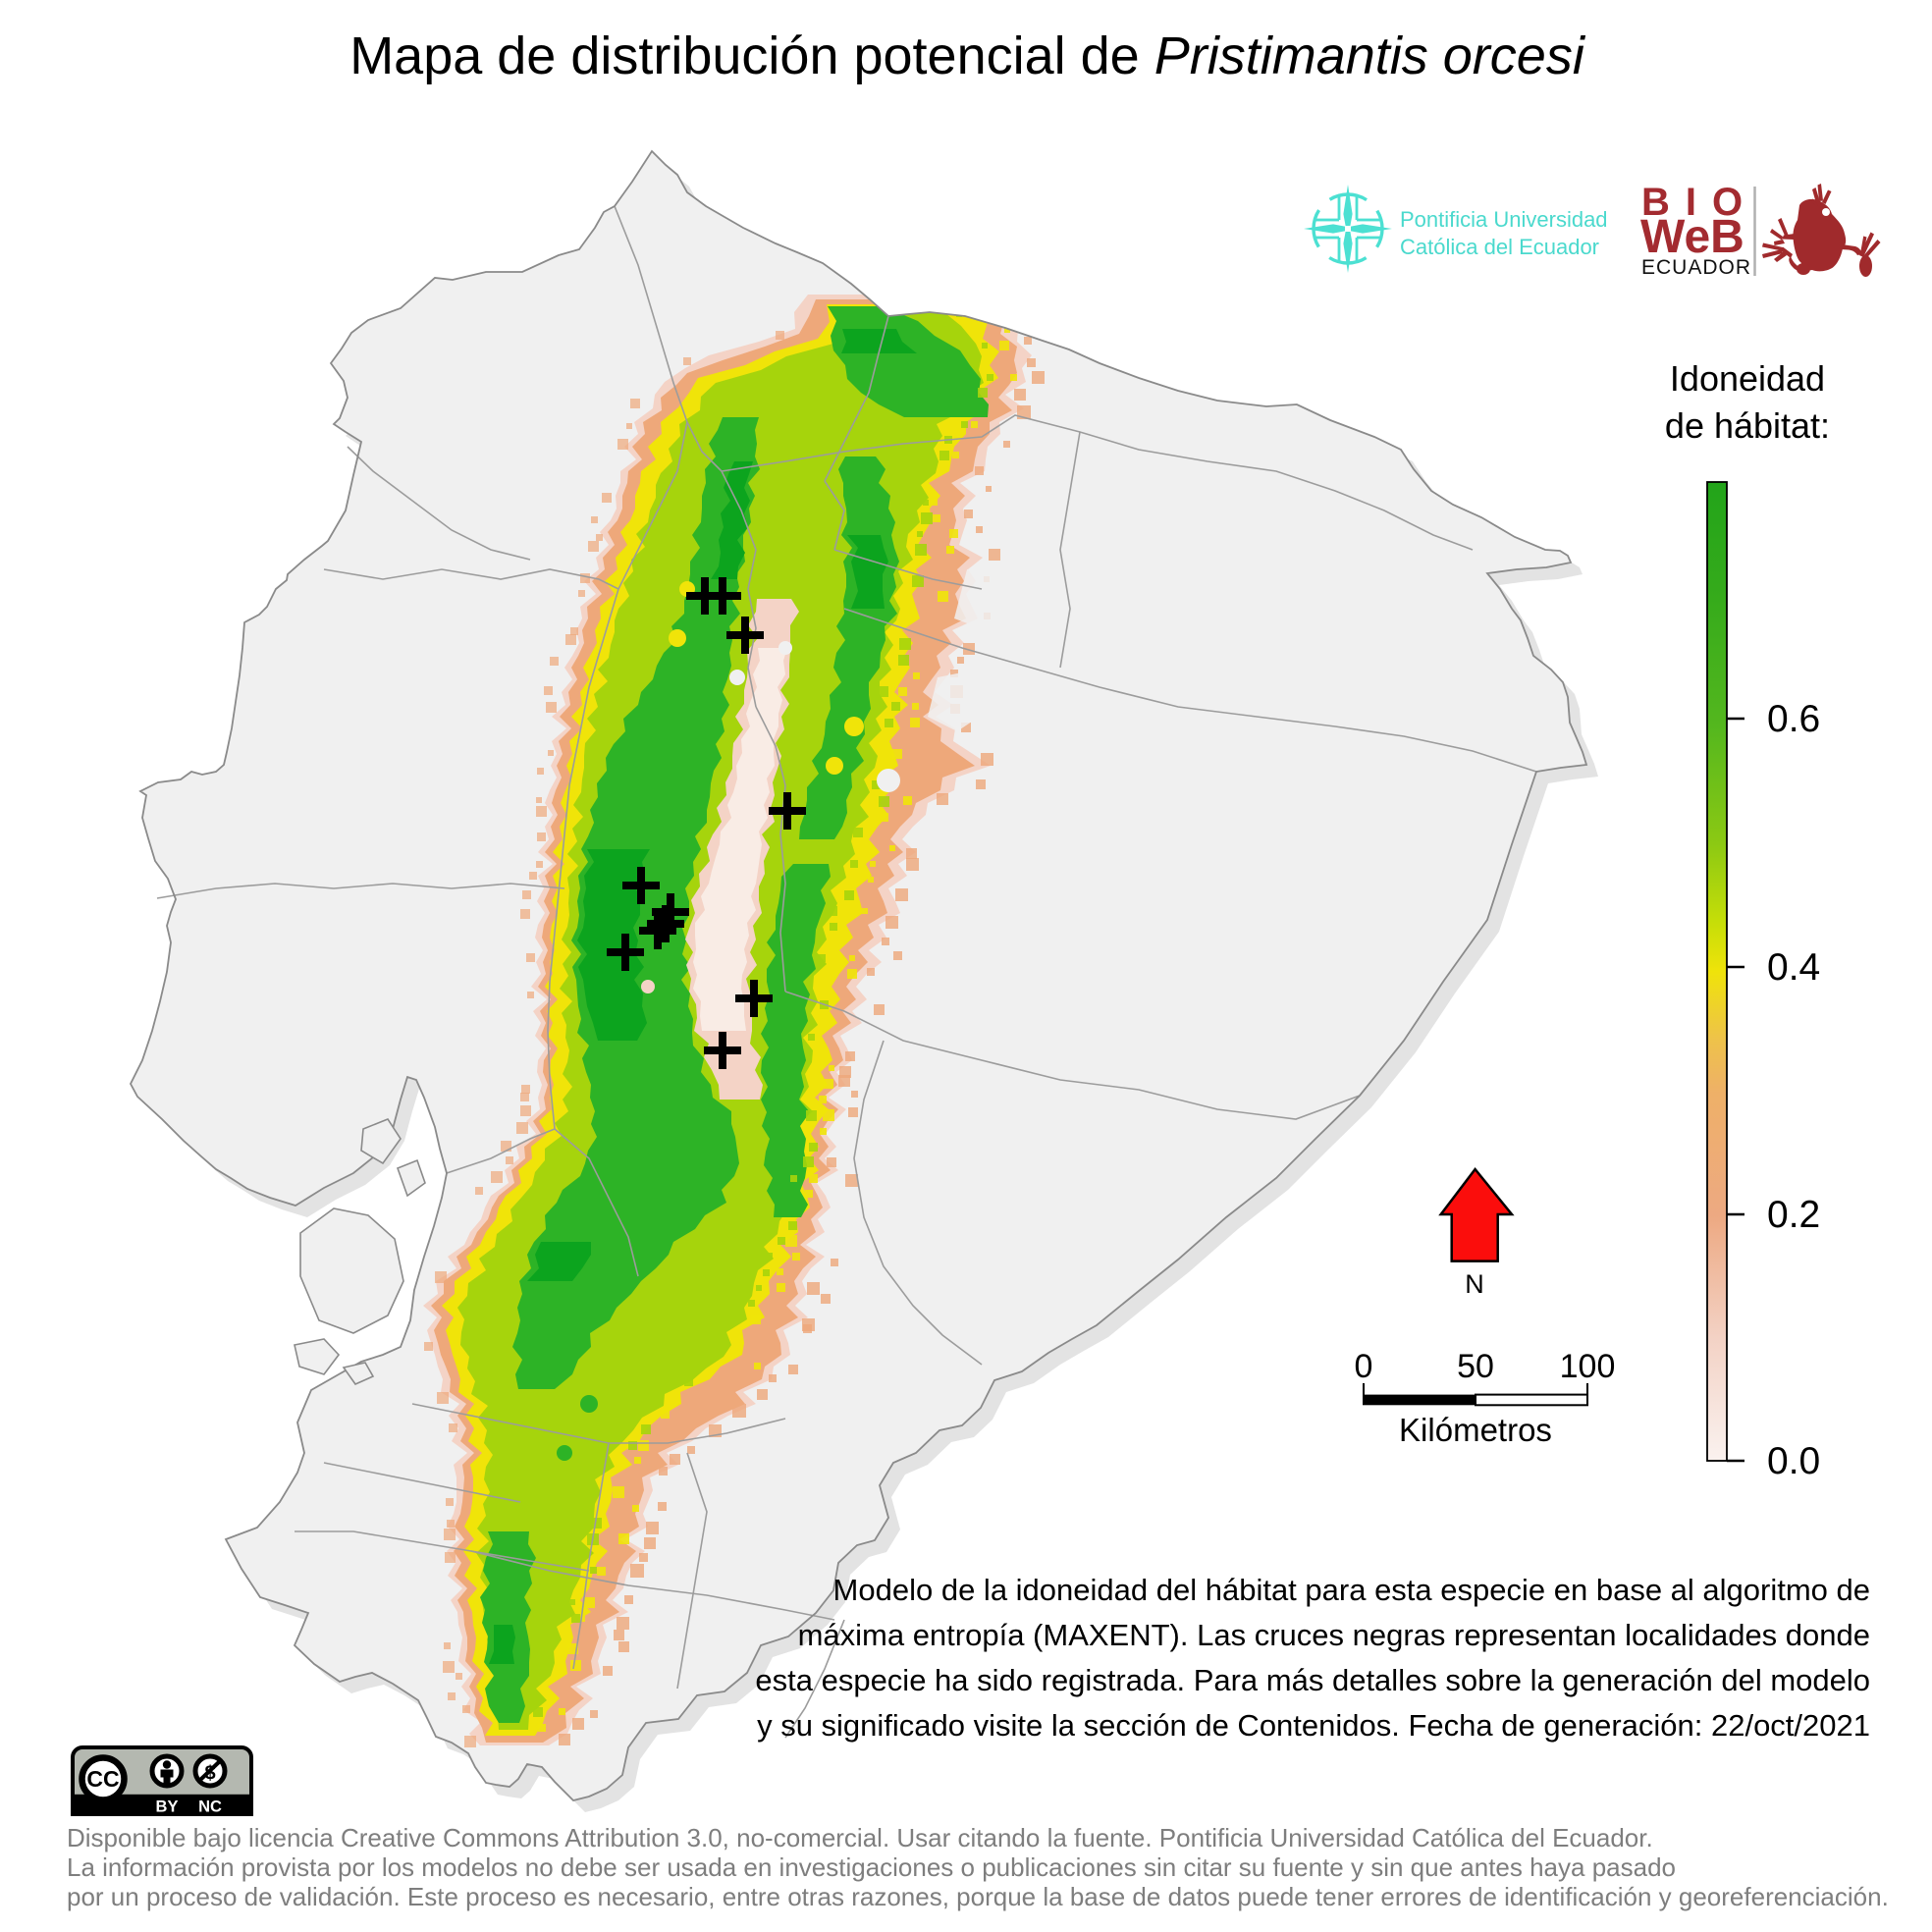  Describe the element at coordinates (1747, 425) in the screenshot. I see `svg-text: de hábitat:` at that location.